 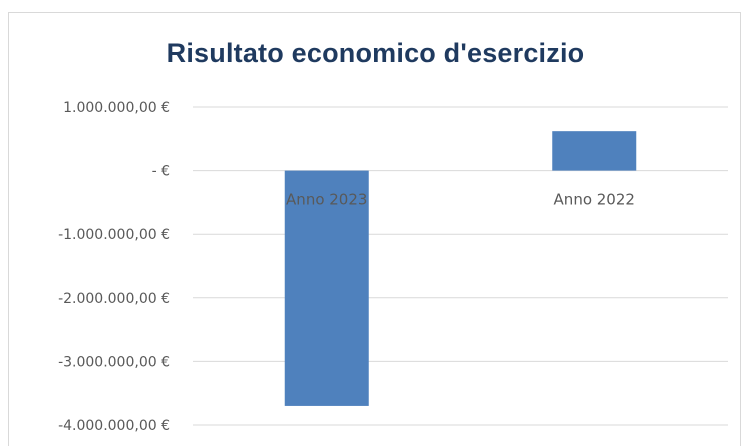 I want to click on bar-anno-2022, so click(x=594, y=151).